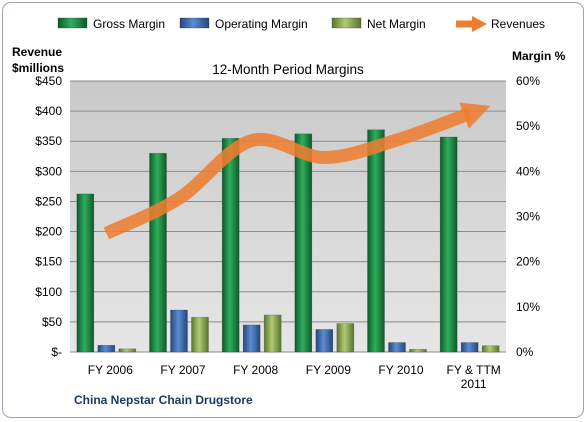 Image resolution: width=588 pixels, height=422 pixels. I want to click on left-tick-label: $450, so click(48, 81).